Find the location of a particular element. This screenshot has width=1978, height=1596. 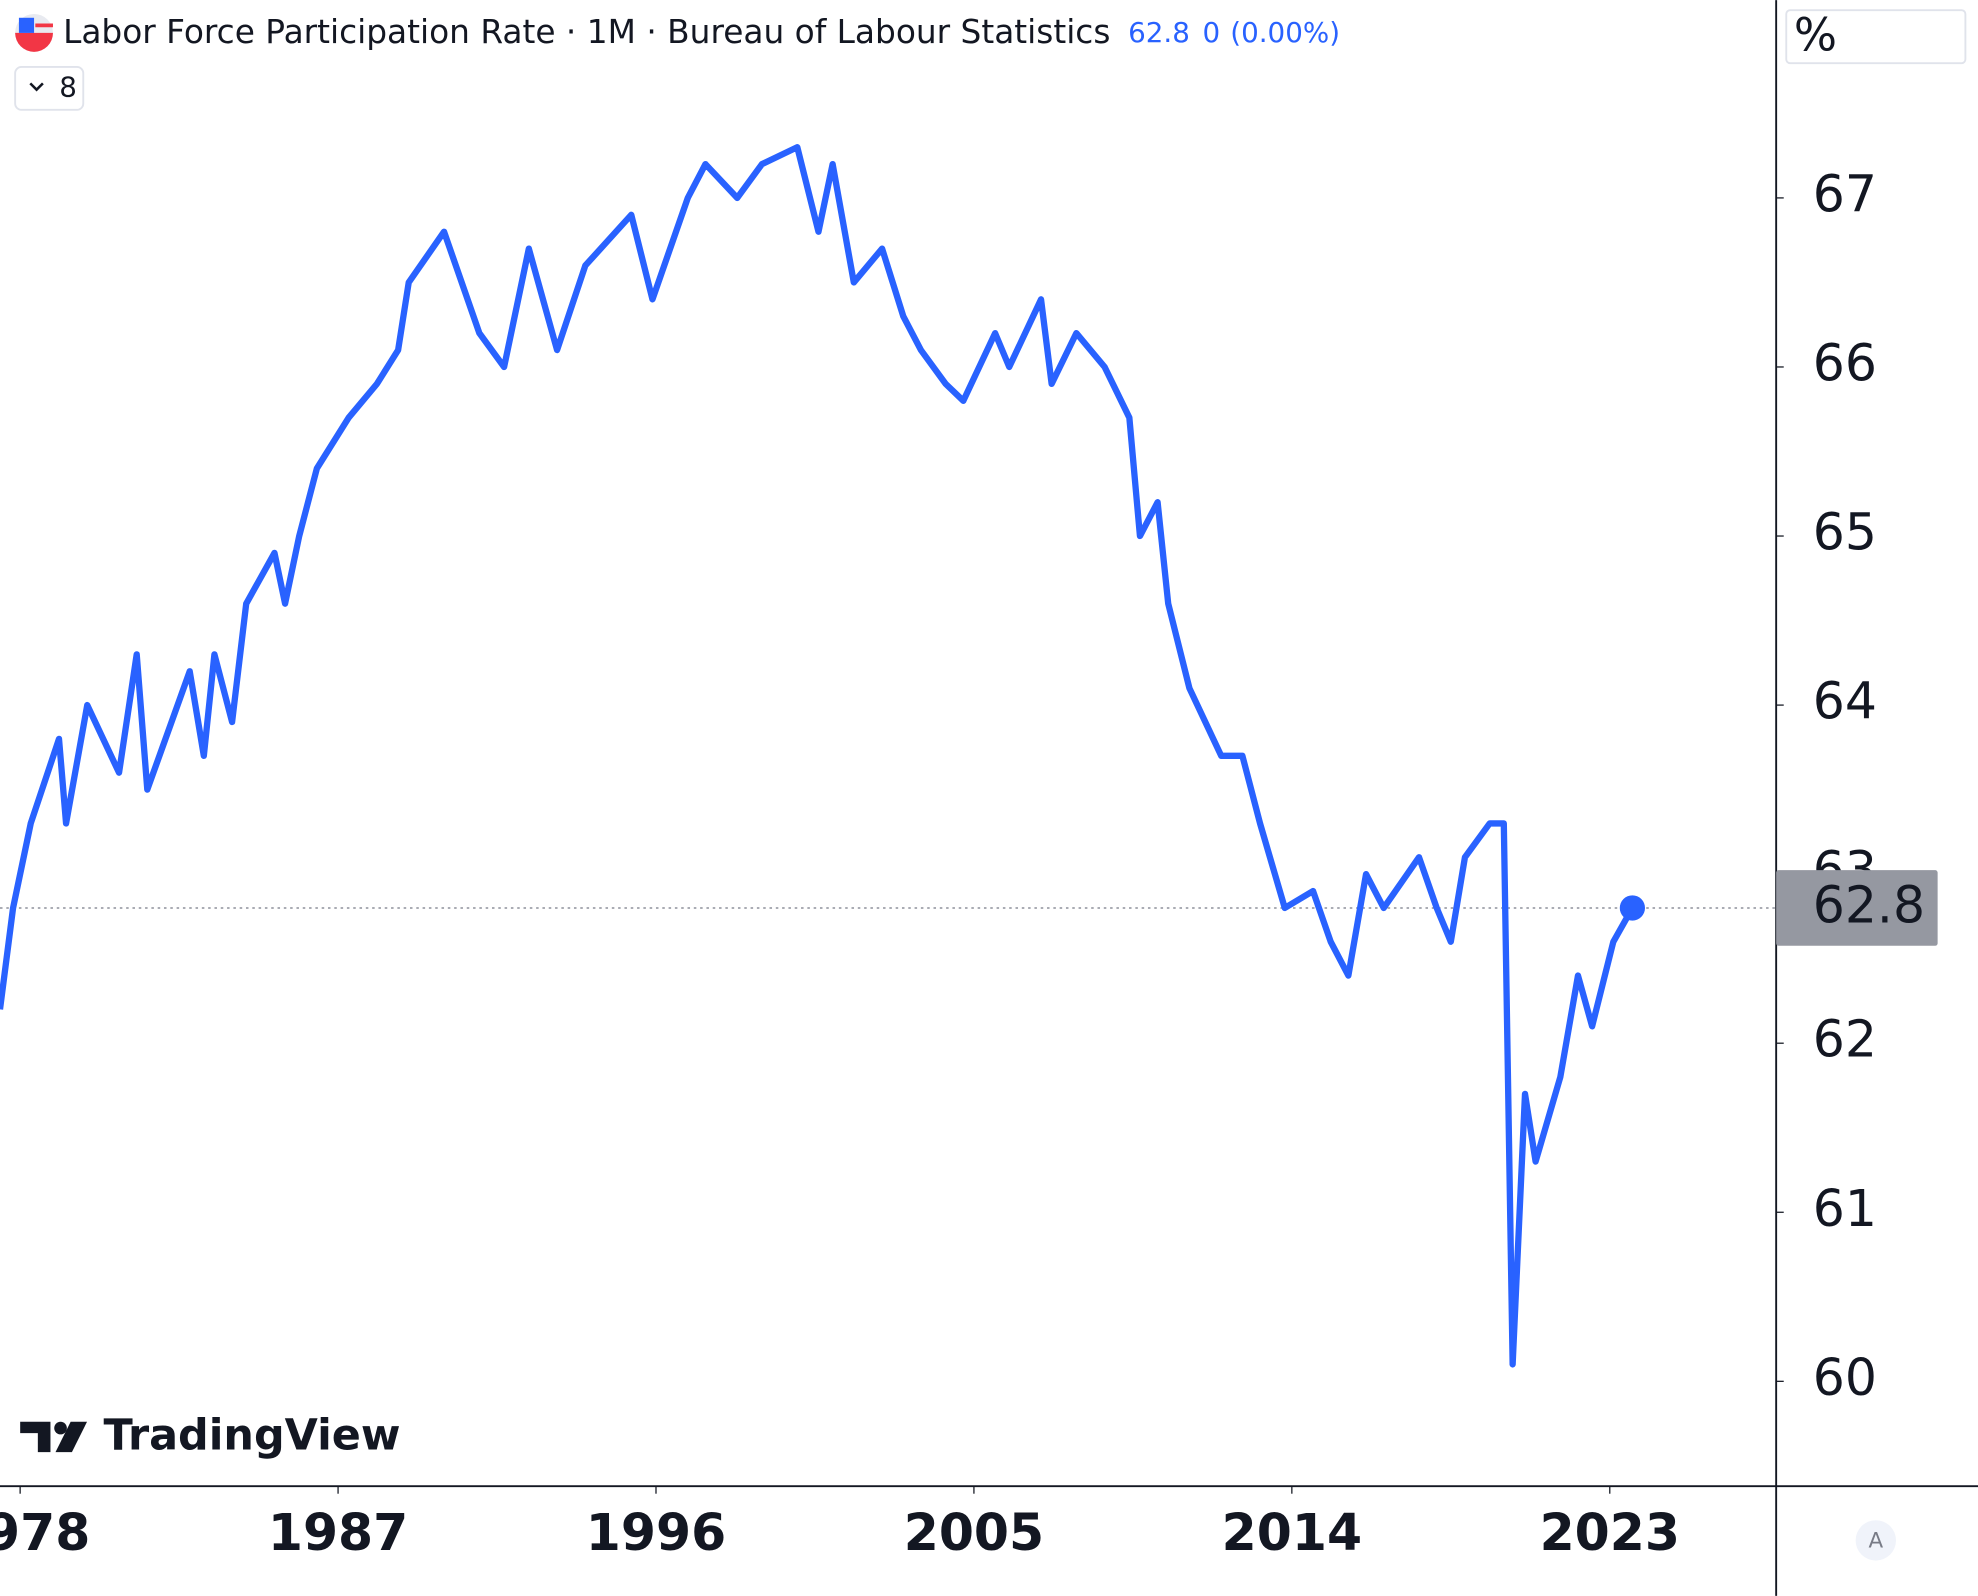

indicators-count: 8 is located at coordinates (68, 86).